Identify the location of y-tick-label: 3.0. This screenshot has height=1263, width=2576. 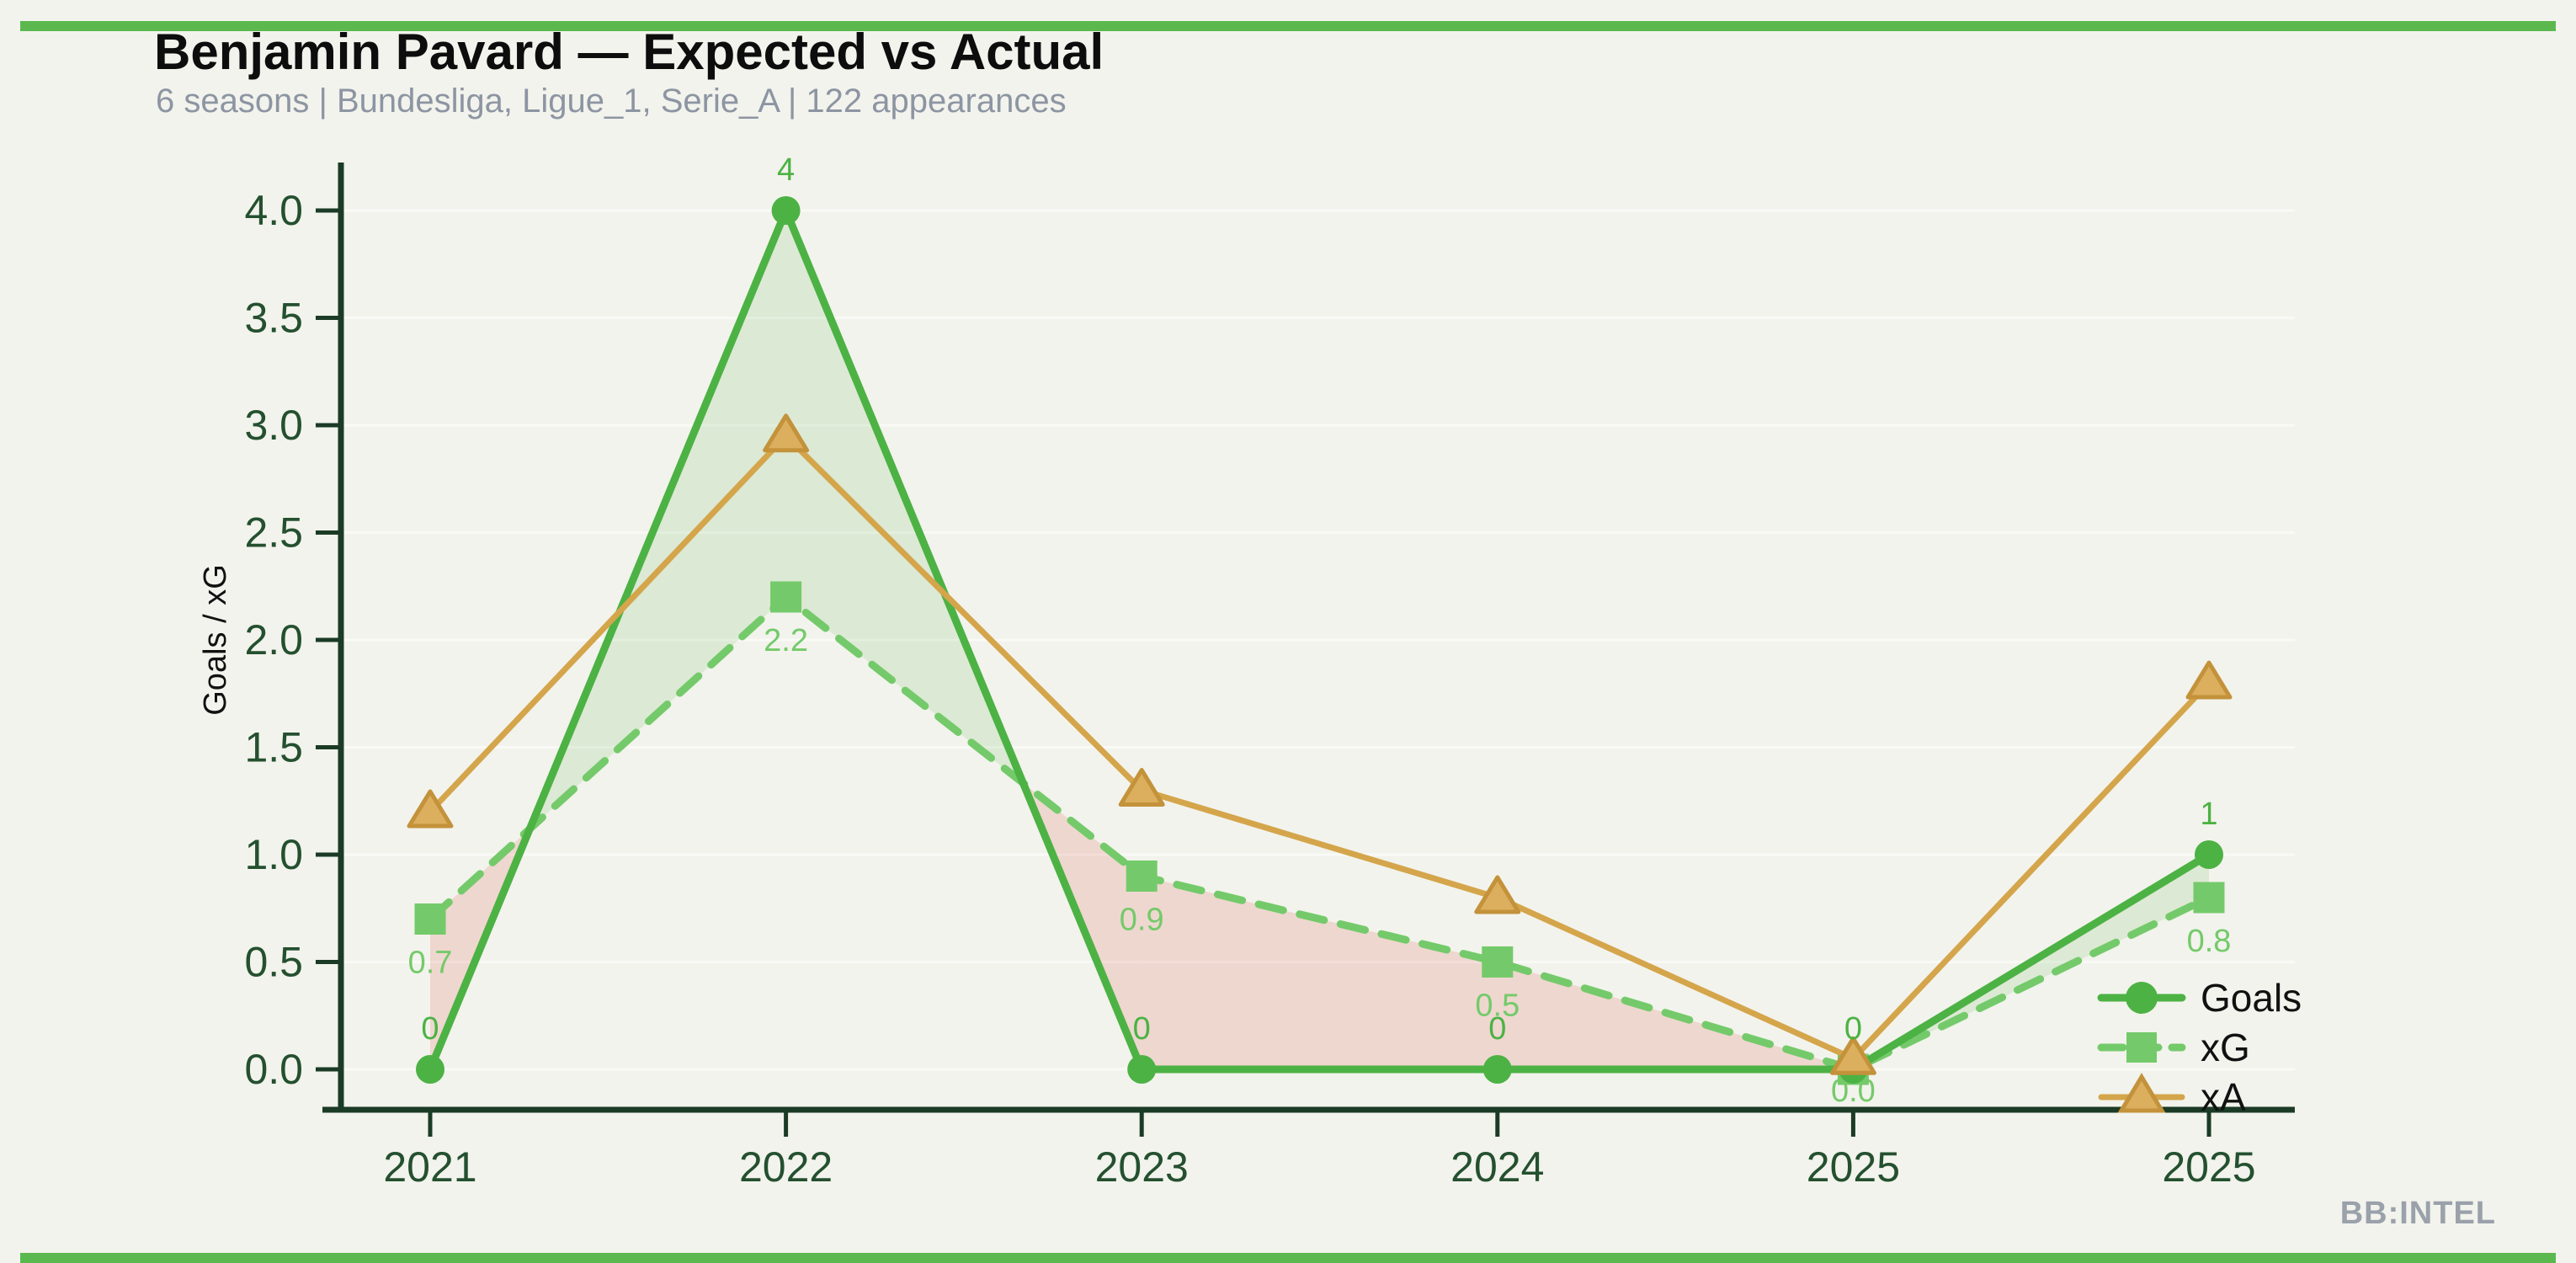
(274, 425).